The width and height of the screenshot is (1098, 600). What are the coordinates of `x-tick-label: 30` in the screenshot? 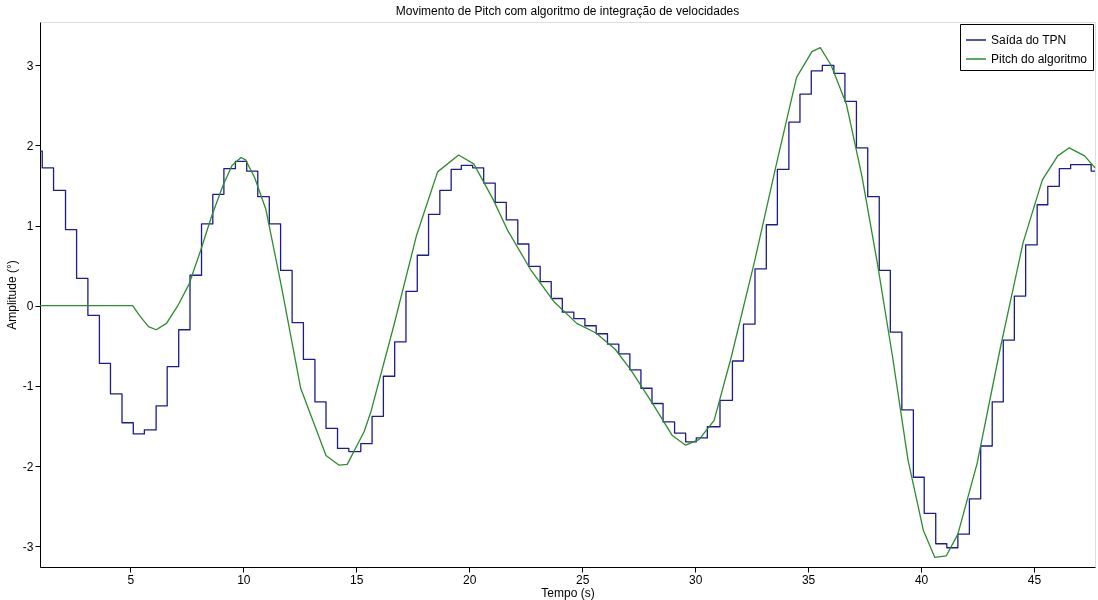 It's located at (695, 579).